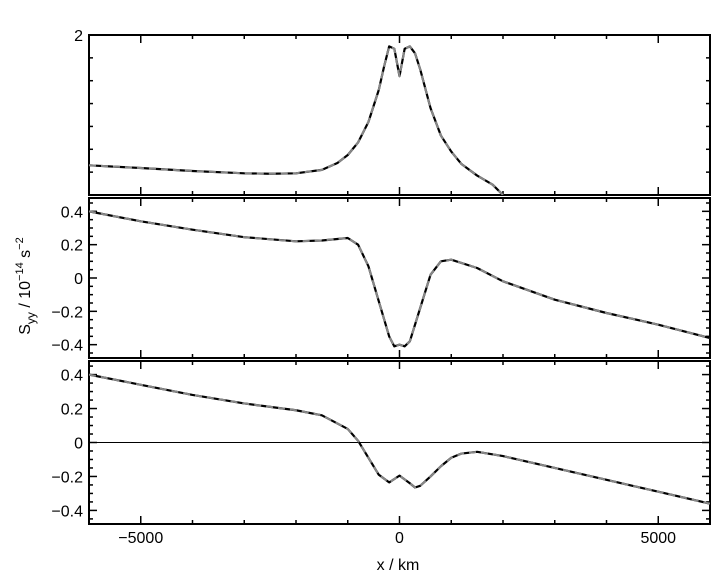  I want to click on y-axis-label: Syy / 10−14 s−2, so click(26, 285).